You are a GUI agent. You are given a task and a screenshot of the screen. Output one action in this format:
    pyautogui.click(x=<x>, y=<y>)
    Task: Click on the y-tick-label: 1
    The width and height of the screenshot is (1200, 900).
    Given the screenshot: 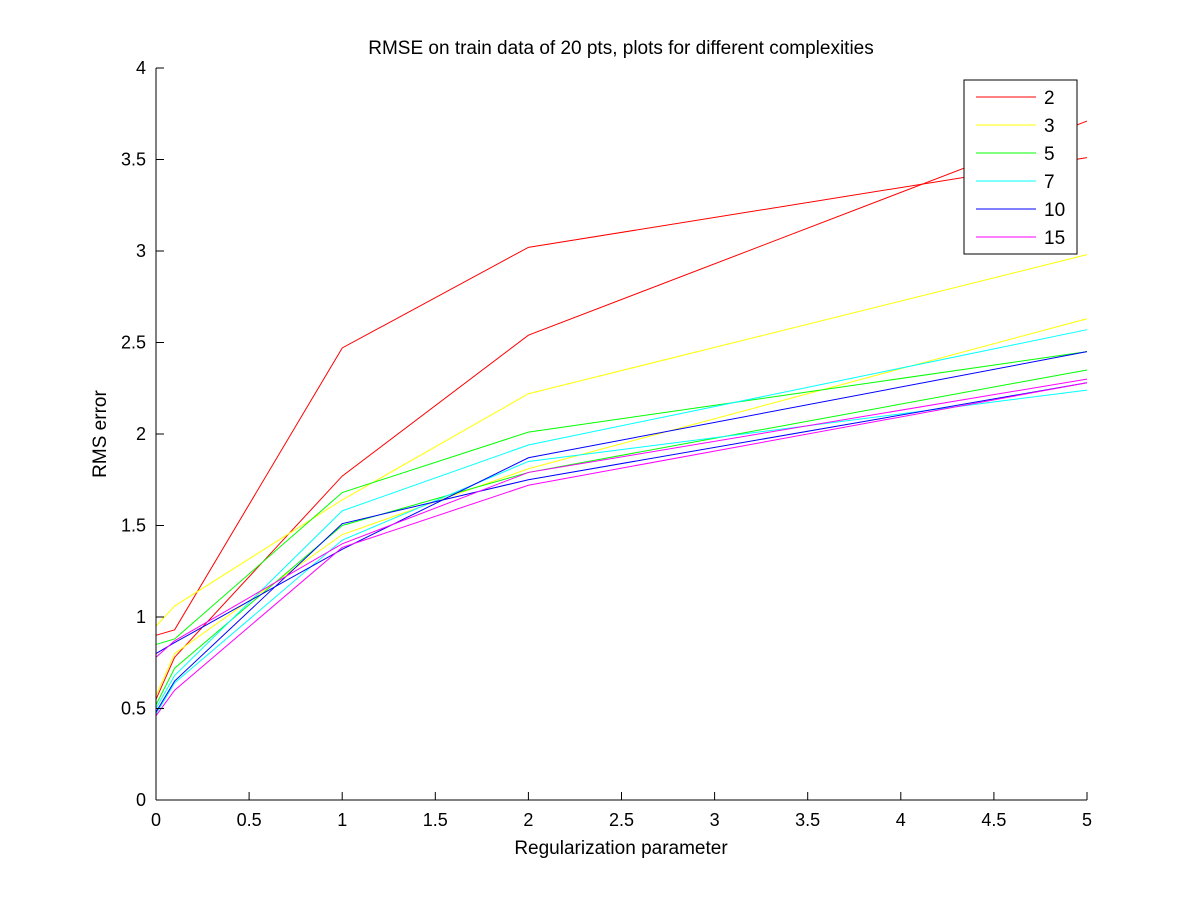 What is the action you would take?
    pyautogui.click(x=141, y=617)
    